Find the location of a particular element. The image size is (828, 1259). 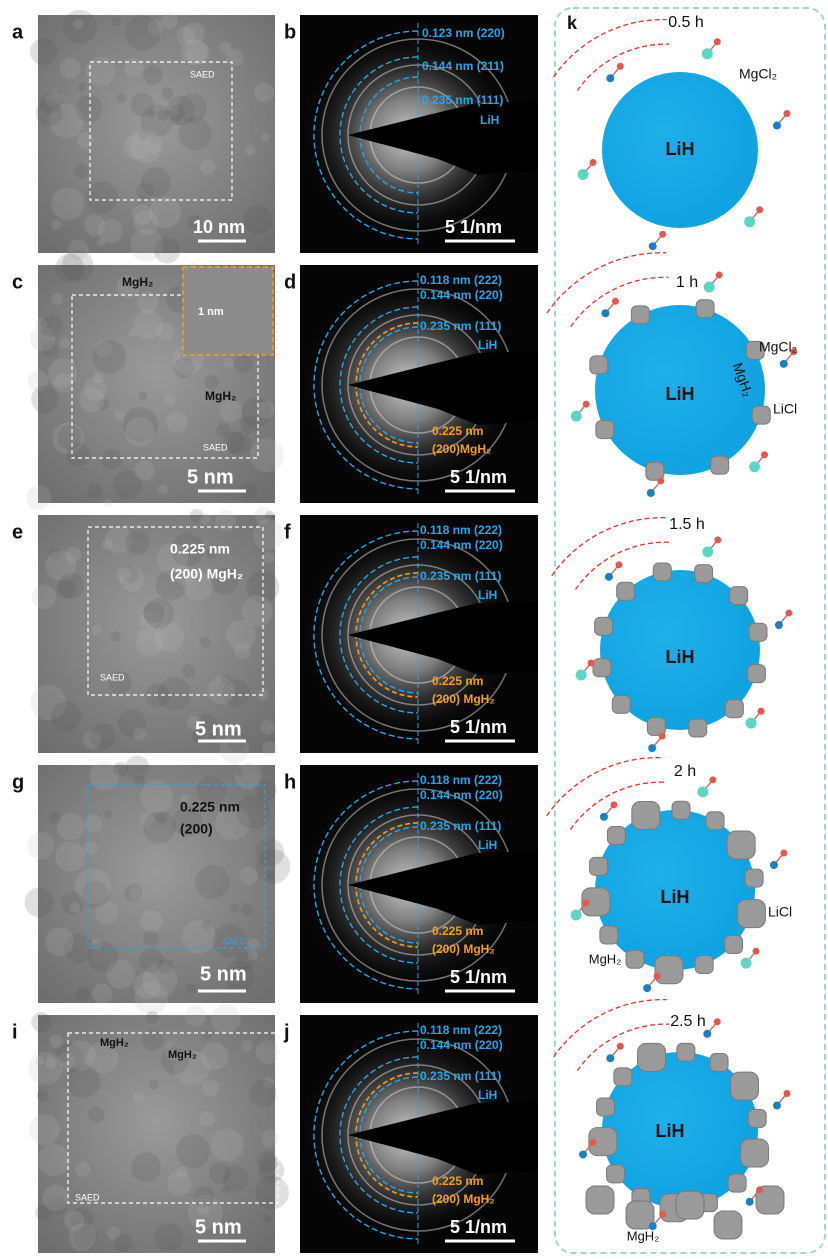

ring-arc is located at coordinates (366, 1135).